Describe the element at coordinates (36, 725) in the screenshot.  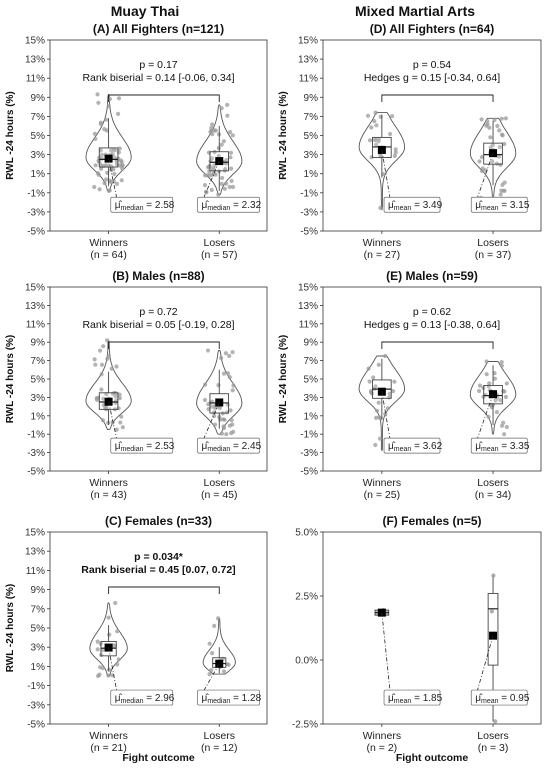
I see `y-tick-label: -5%` at that location.